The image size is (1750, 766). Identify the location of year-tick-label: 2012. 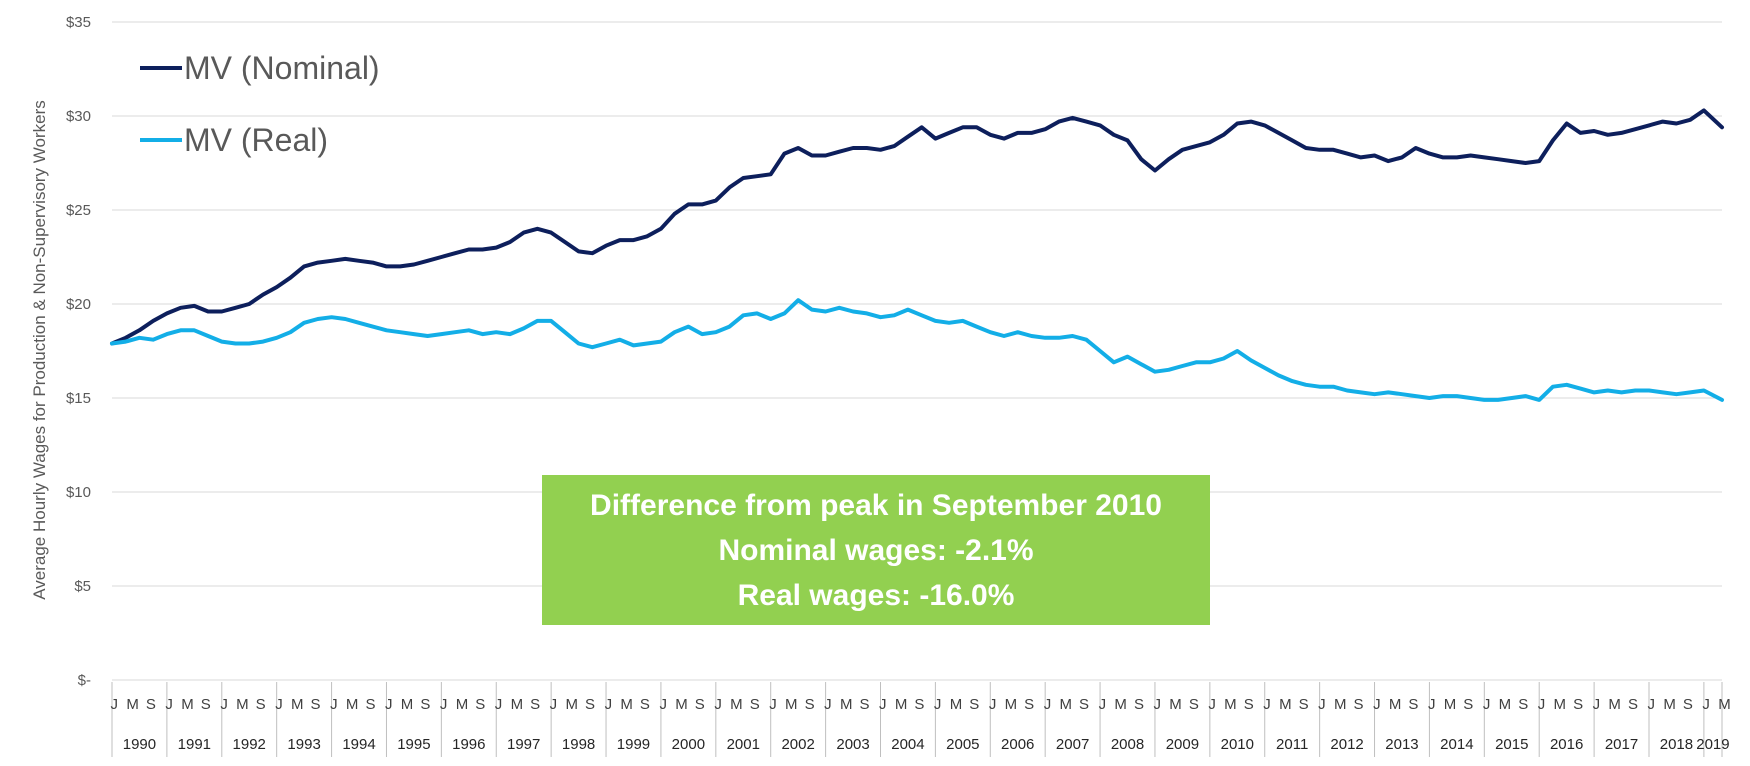
(1346, 744).